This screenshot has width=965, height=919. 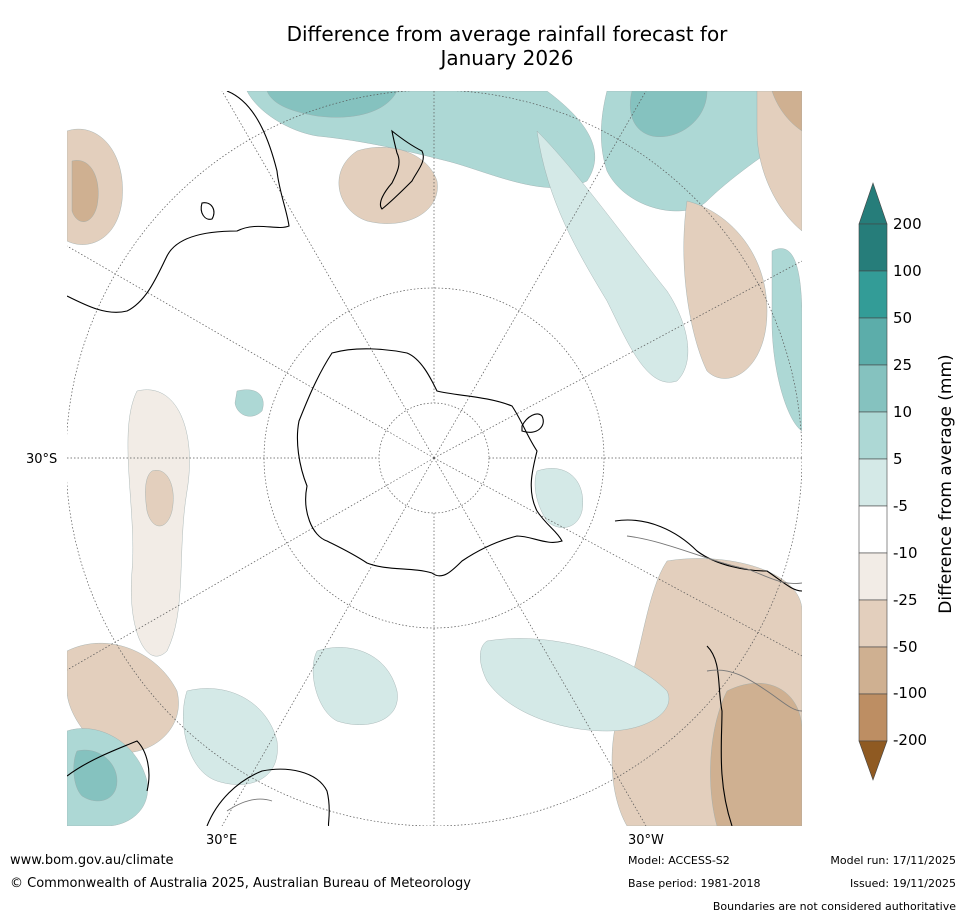 I want to click on colorbar-tick-minus-10: -10, so click(x=905, y=553).